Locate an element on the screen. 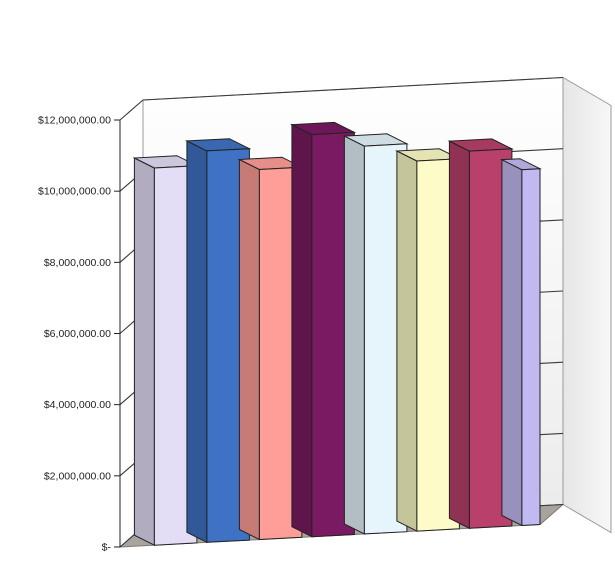 This screenshot has width=615, height=566. bar-5-side is located at coordinates (407, 341).